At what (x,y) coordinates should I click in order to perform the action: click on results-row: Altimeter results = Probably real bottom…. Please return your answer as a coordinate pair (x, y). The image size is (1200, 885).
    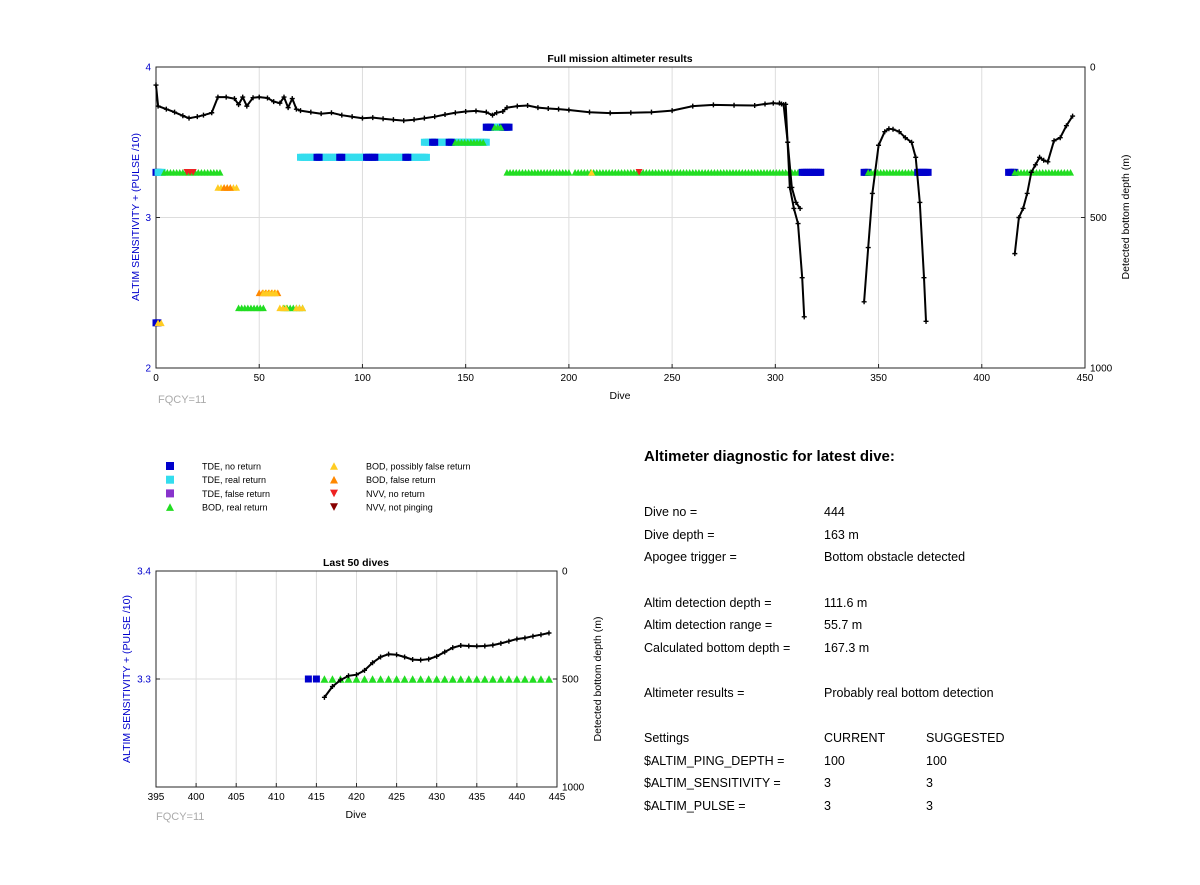
    Looking at the image, I should click on (904, 693).